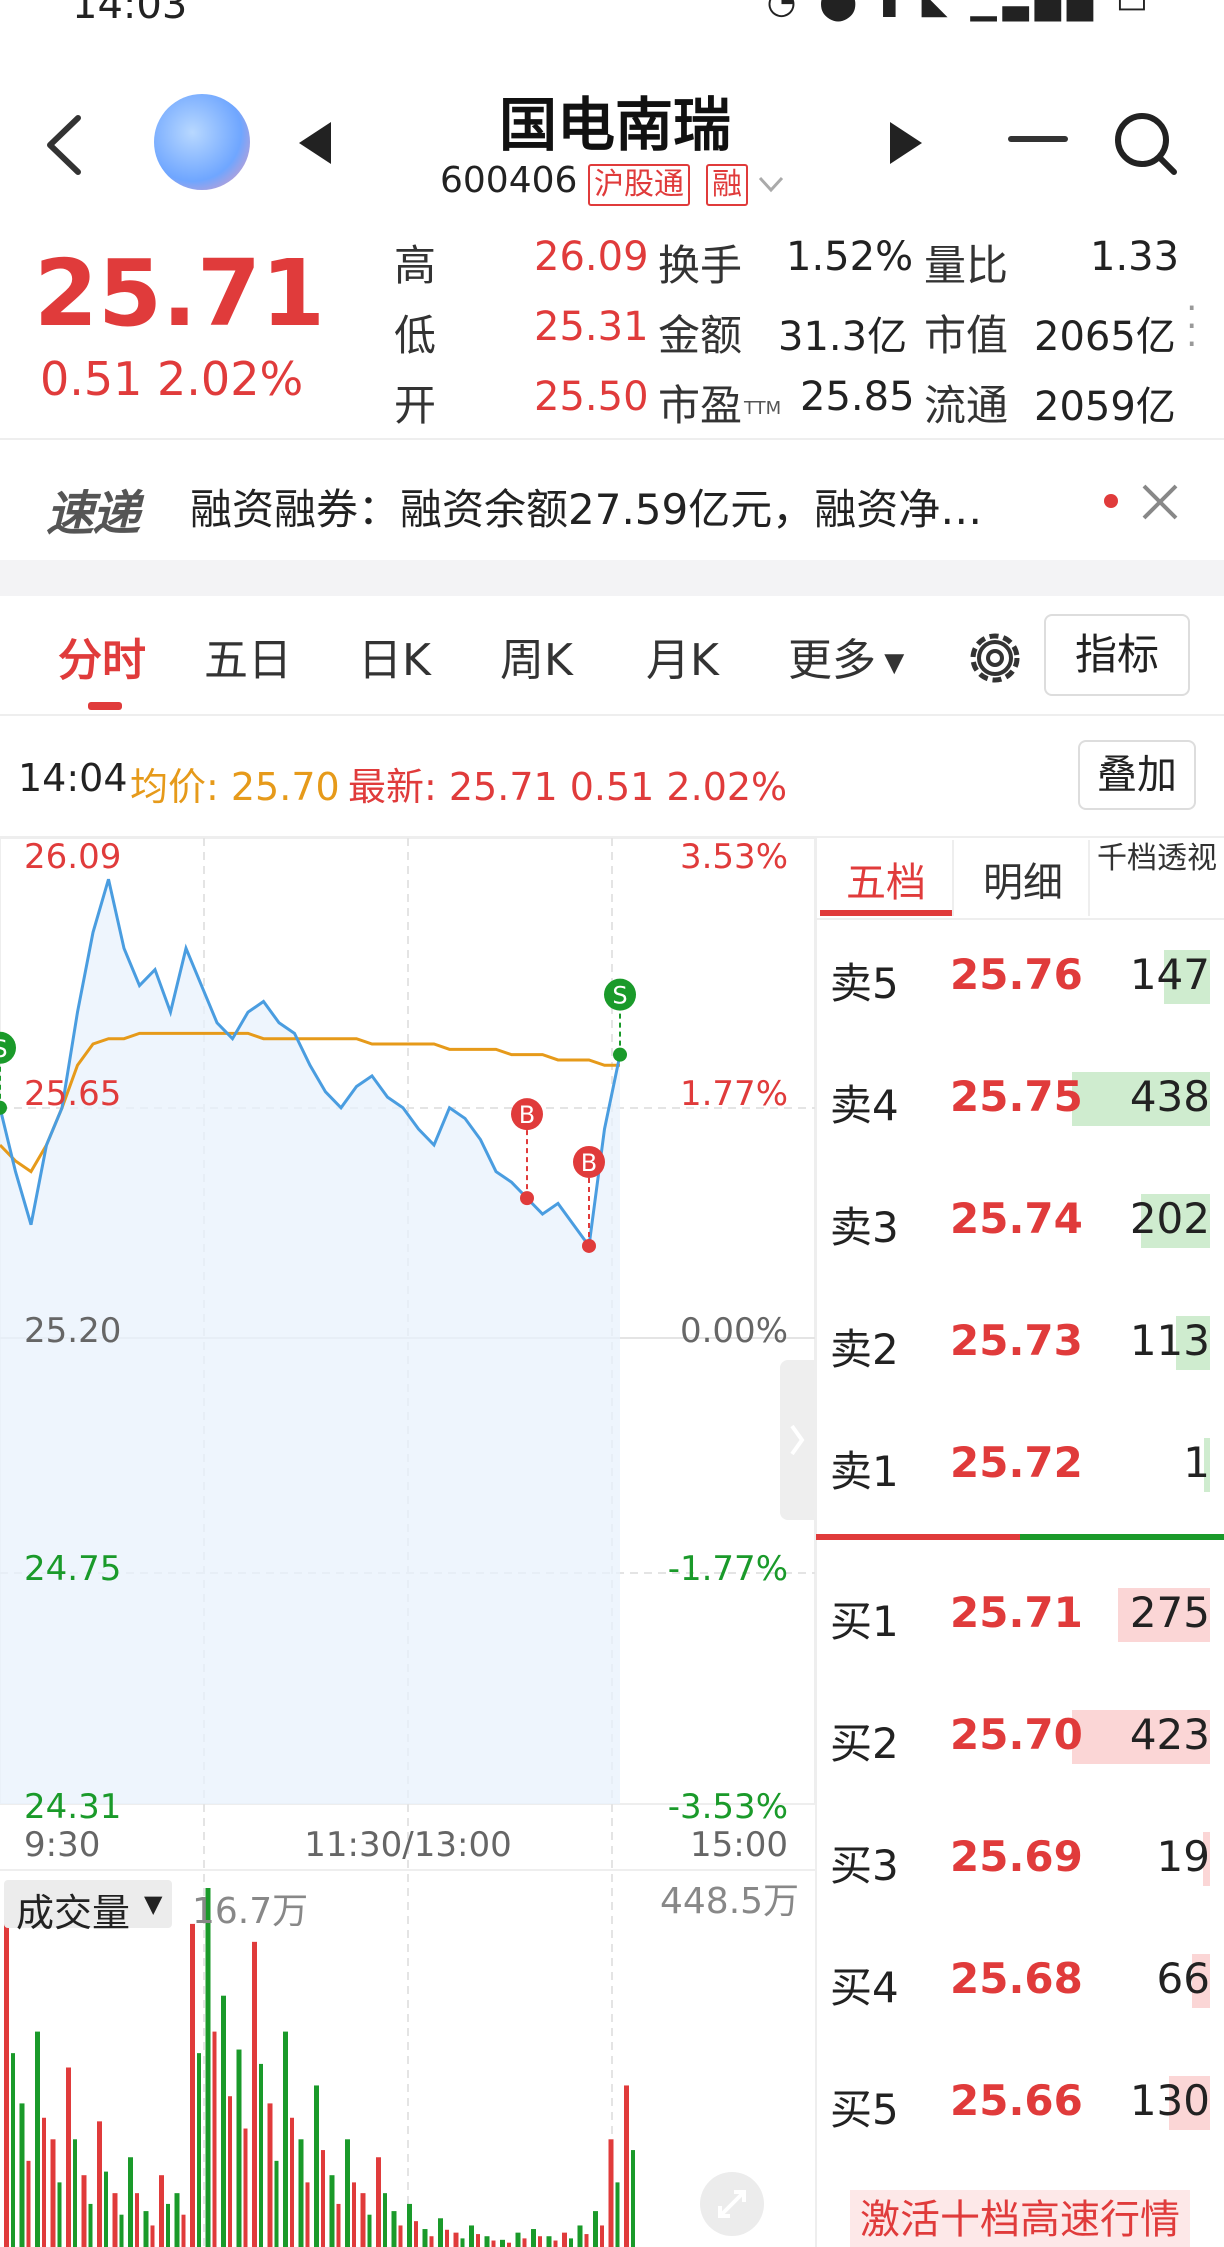 The height and width of the screenshot is (2247, 1224). Describe the element at coordinates (248, 660) in the screenshot. I see `tab-five-day: 五日` at that location.